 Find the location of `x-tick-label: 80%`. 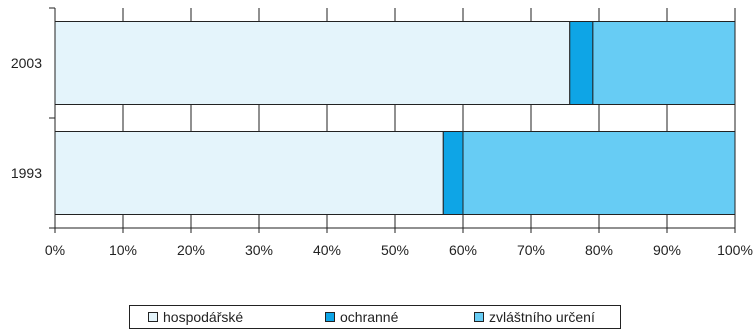

x-tick-label: 80% is located at coordinates (599, 250).